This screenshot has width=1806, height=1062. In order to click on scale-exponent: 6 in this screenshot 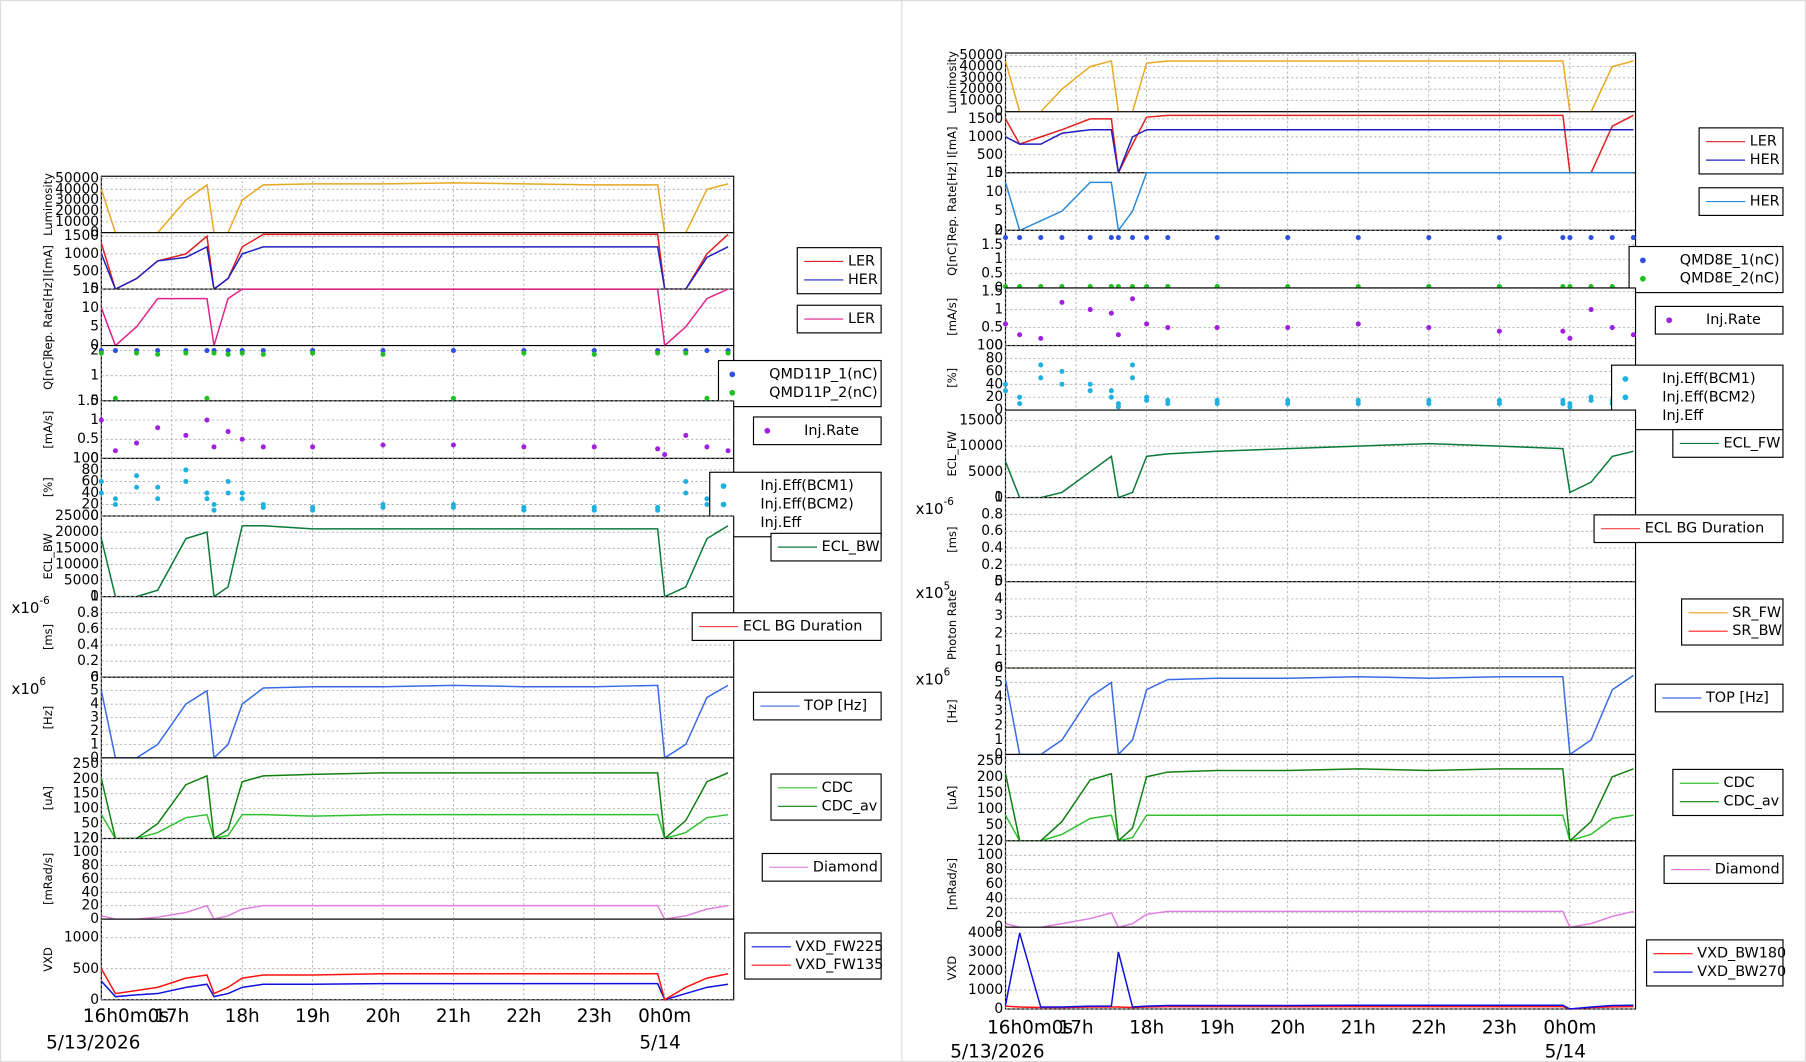, I will do `click(947, 673)`.